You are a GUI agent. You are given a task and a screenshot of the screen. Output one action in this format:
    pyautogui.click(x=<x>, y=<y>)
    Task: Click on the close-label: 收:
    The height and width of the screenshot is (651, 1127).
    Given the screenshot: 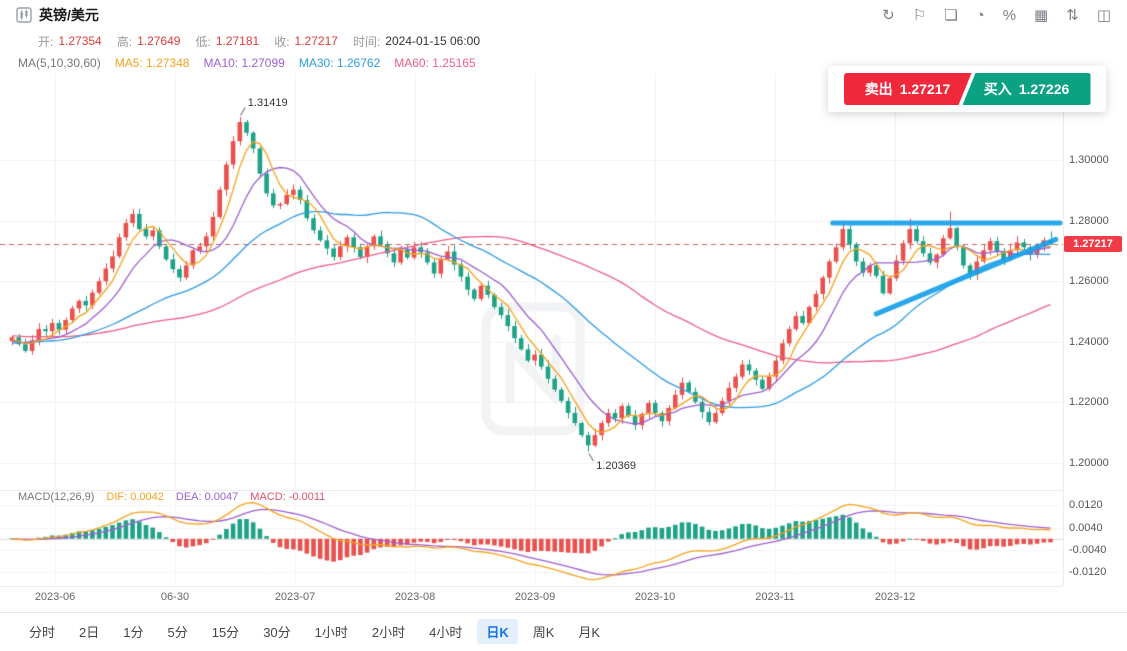 What is the action you would take?
    pyautogui.click(x=282, y=41)
    